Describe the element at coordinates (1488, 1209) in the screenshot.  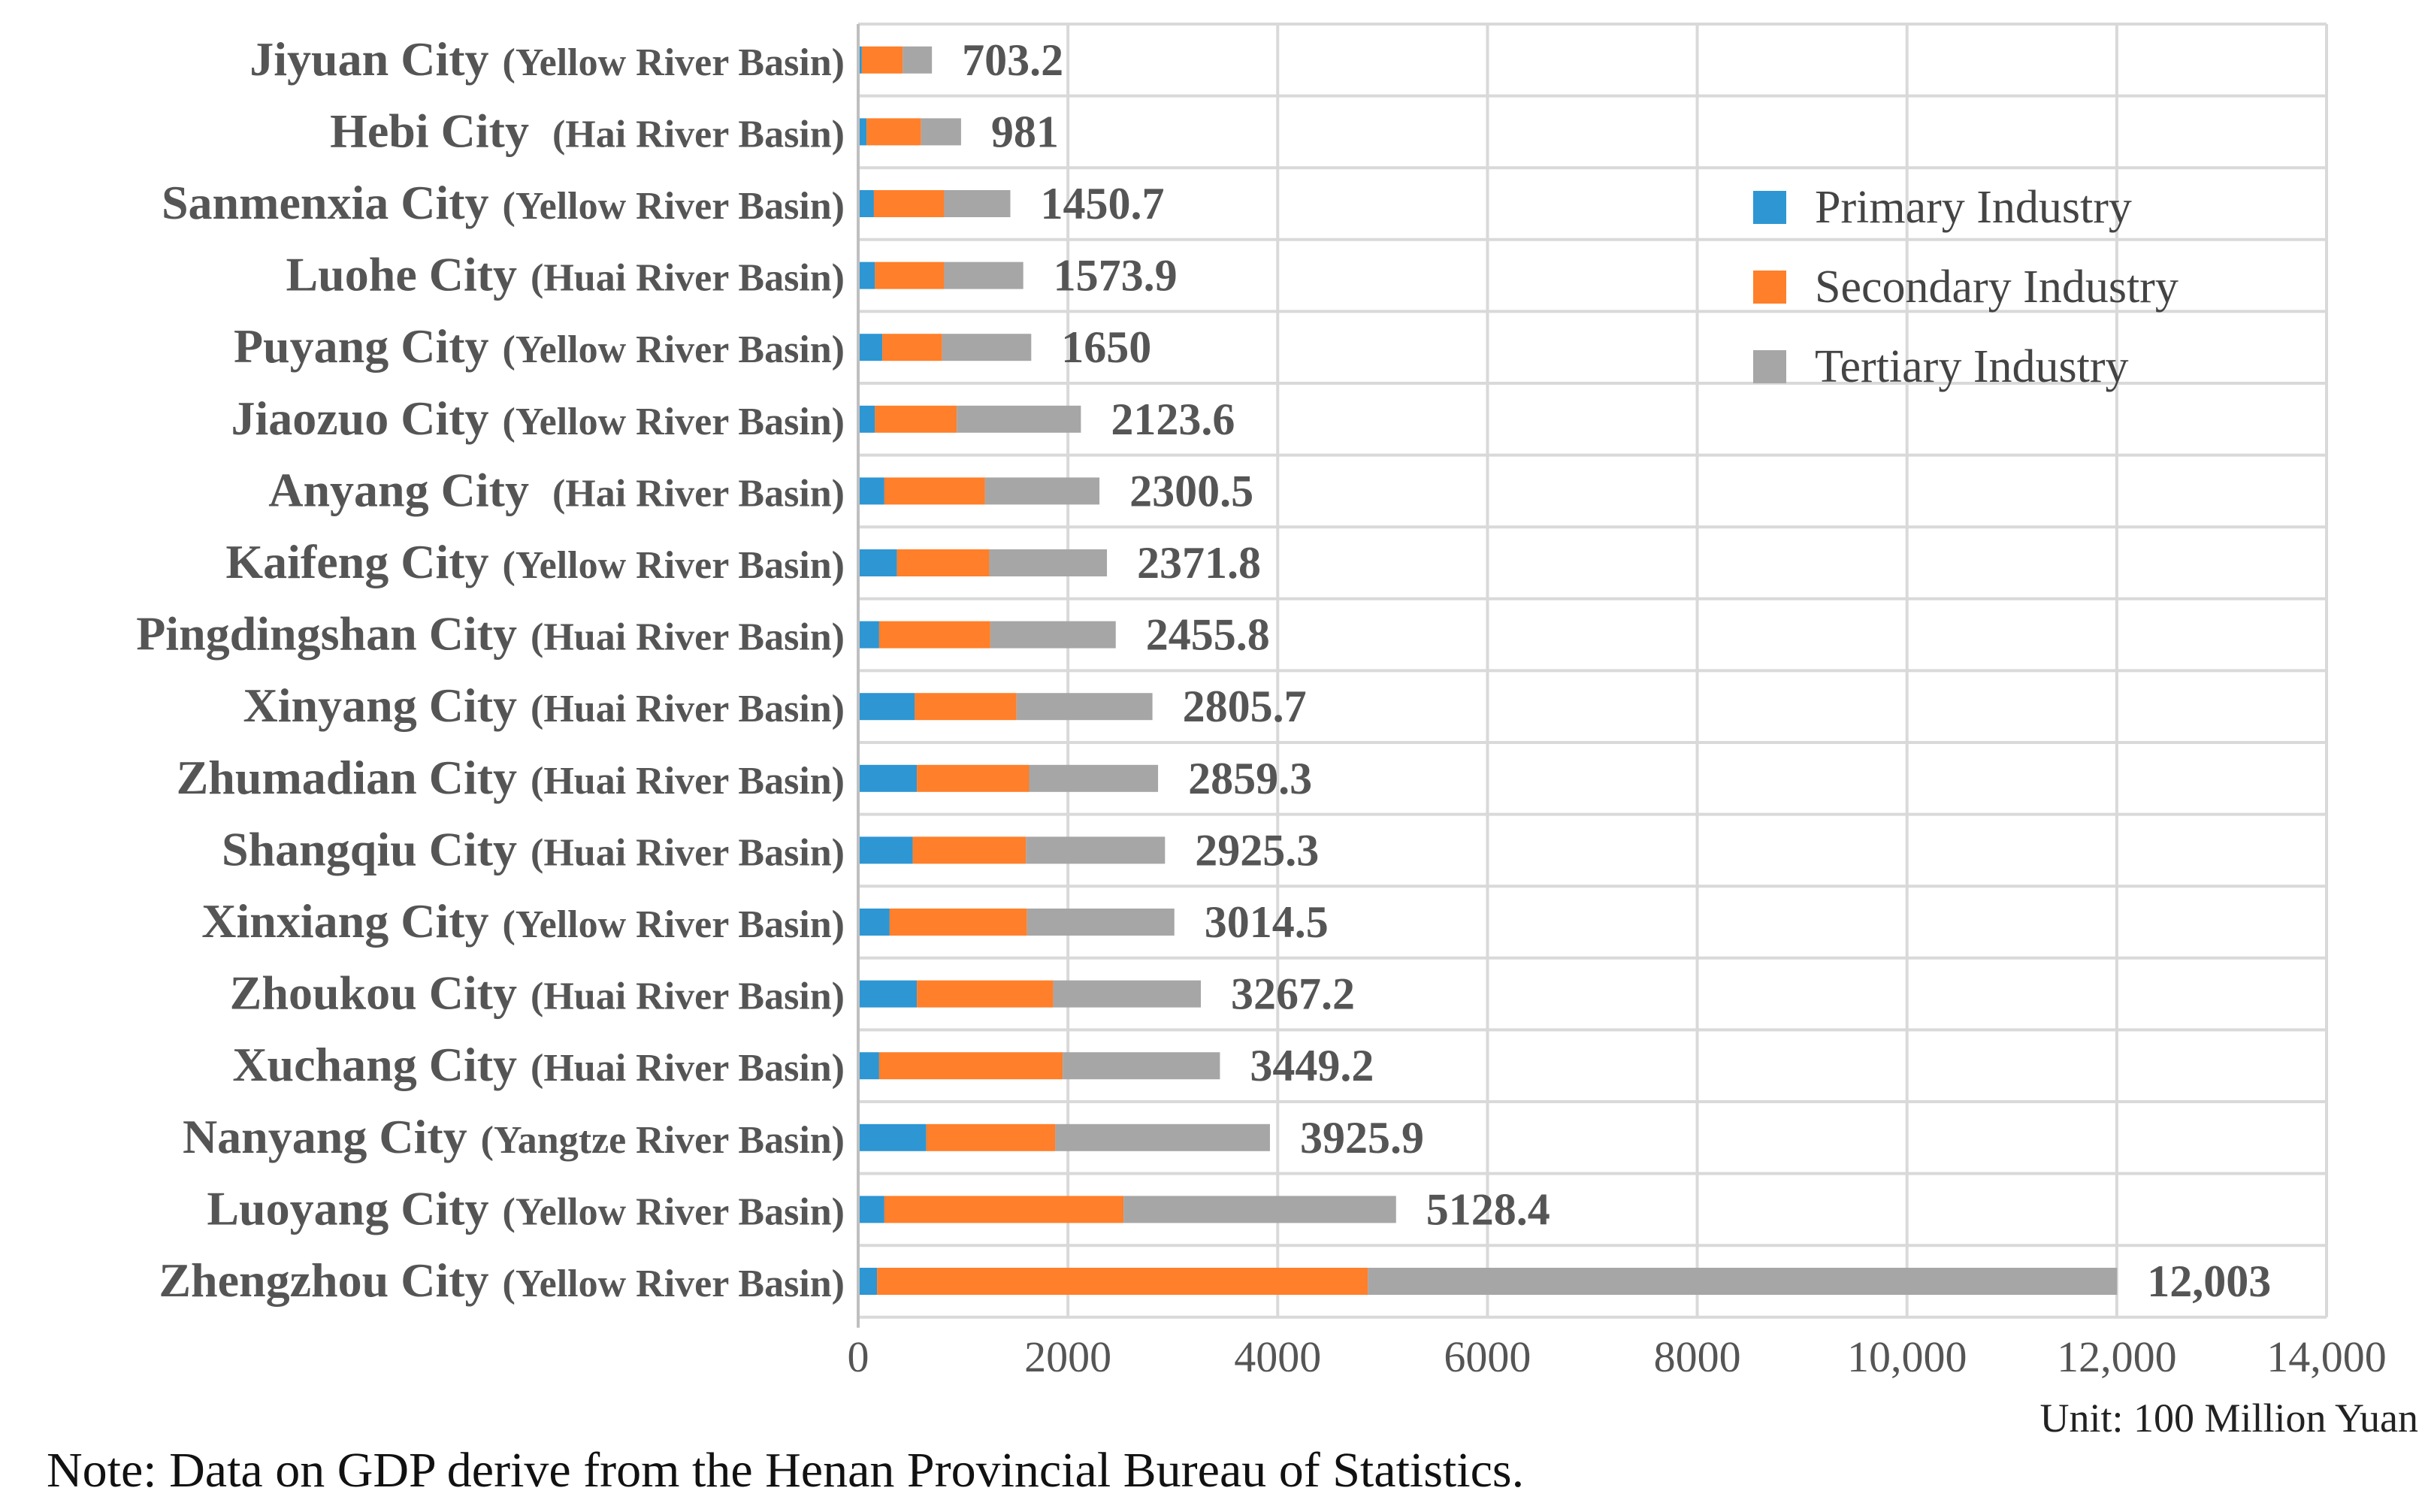
I see `total-value-label: 5128.4` at that location.